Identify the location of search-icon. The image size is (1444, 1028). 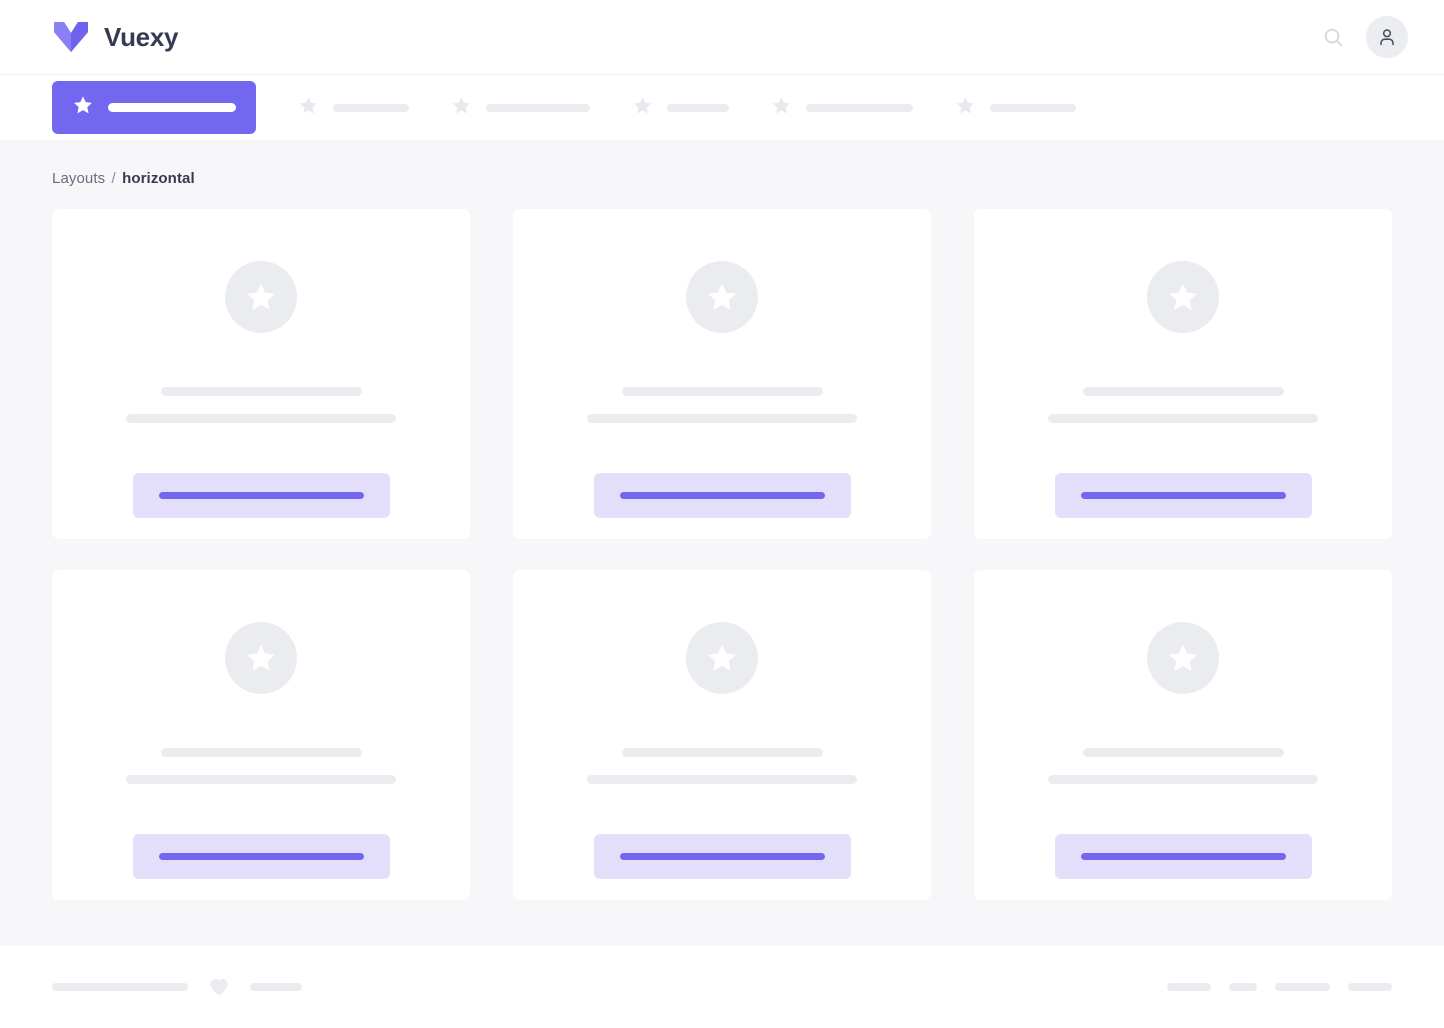
(1333, 37).